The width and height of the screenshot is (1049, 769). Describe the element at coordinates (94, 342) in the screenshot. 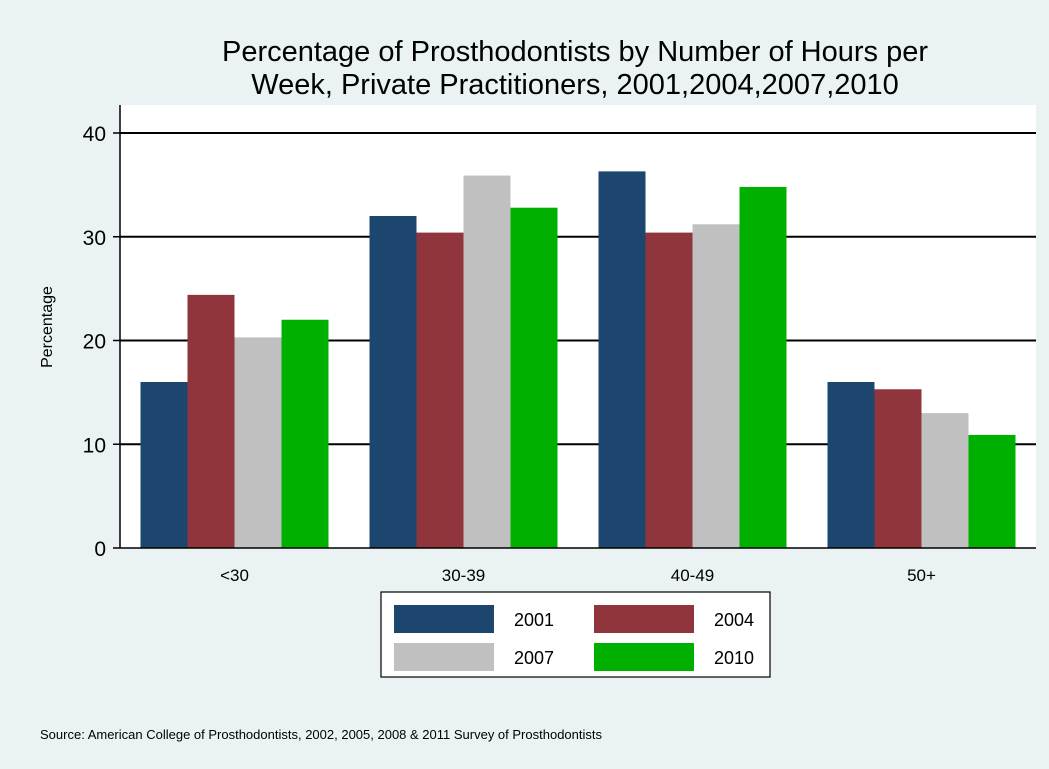

I see `y-tick-label: 20` at that location.